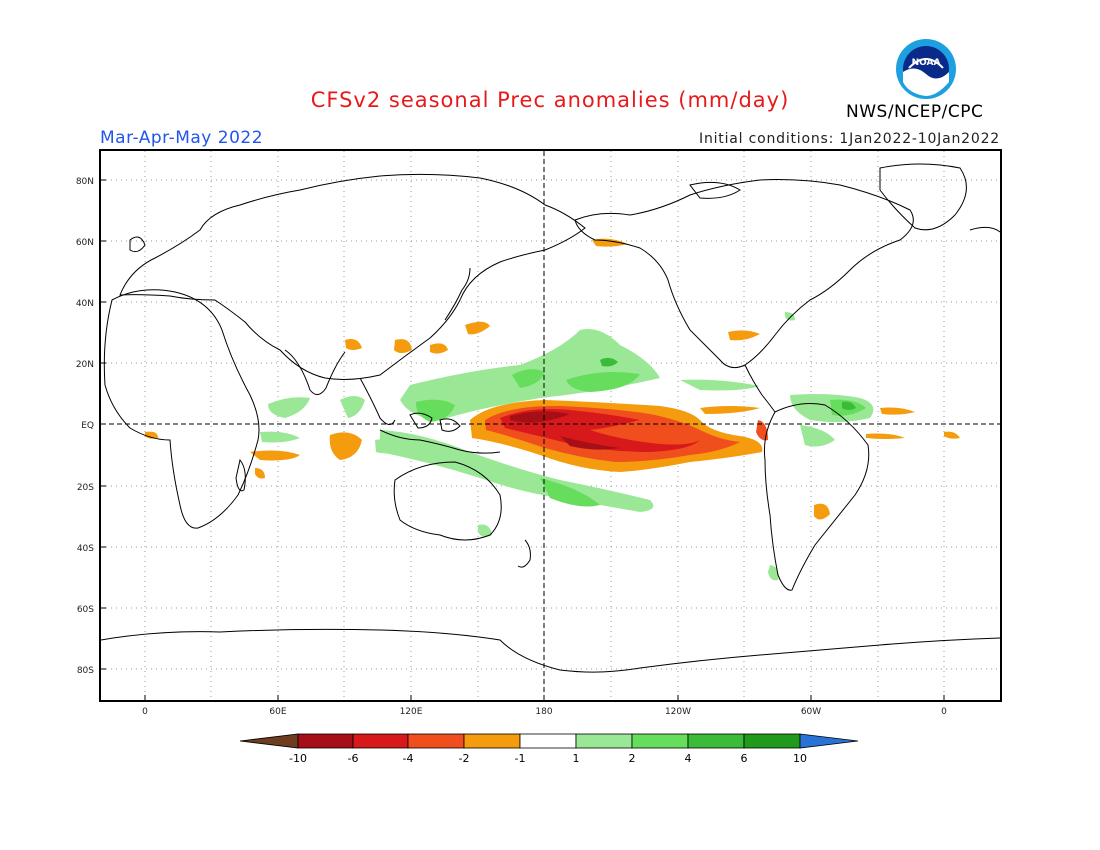 The image size is (1100, 850). I want to click on map-title: CFSv2 seasonal Prec anomalies (mm/day), so click(550, 100).